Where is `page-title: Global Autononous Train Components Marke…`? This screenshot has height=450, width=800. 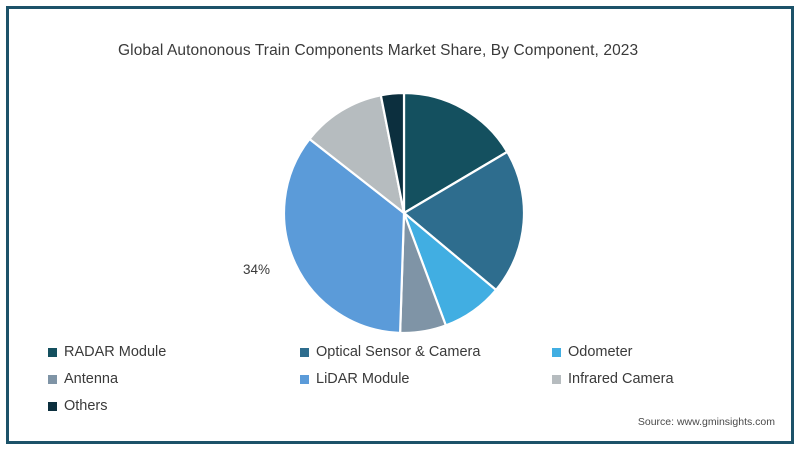
page-title: Global Autononous Train Components Marke… is located at coordinates (378, 50).